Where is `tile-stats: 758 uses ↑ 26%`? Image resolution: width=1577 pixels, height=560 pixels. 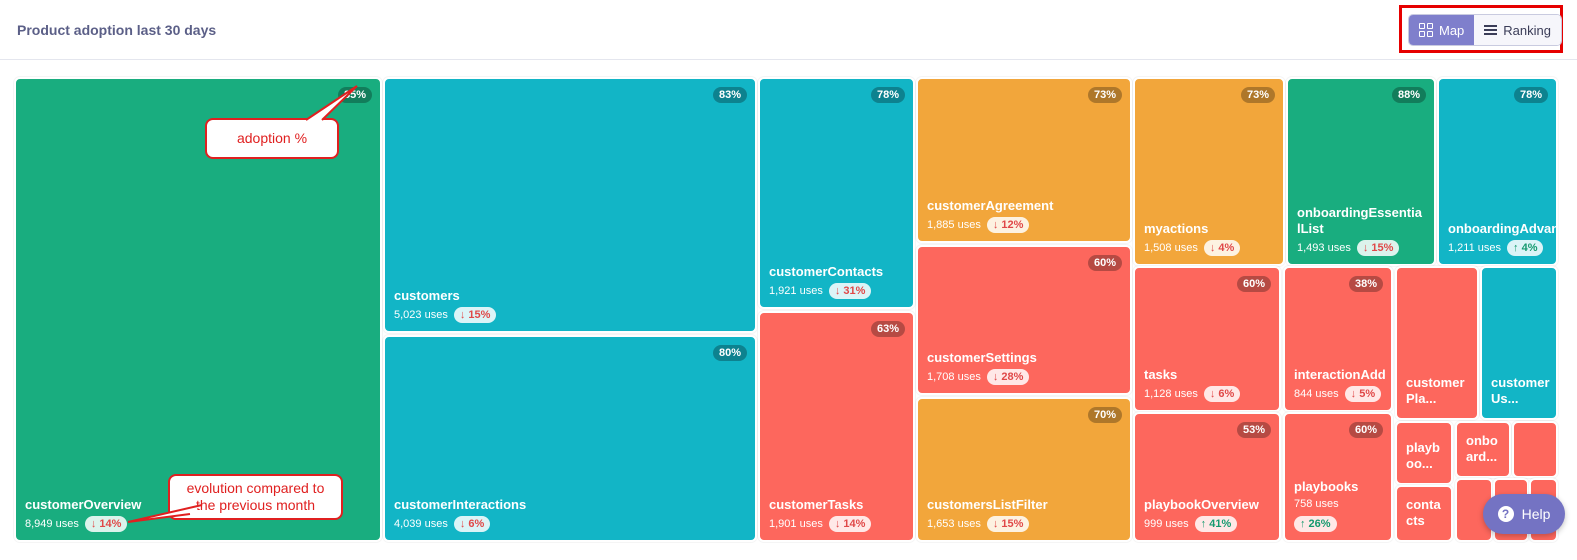 tile-stats: 758 uses ↑ 26% is located at coordinates (1338, 515).